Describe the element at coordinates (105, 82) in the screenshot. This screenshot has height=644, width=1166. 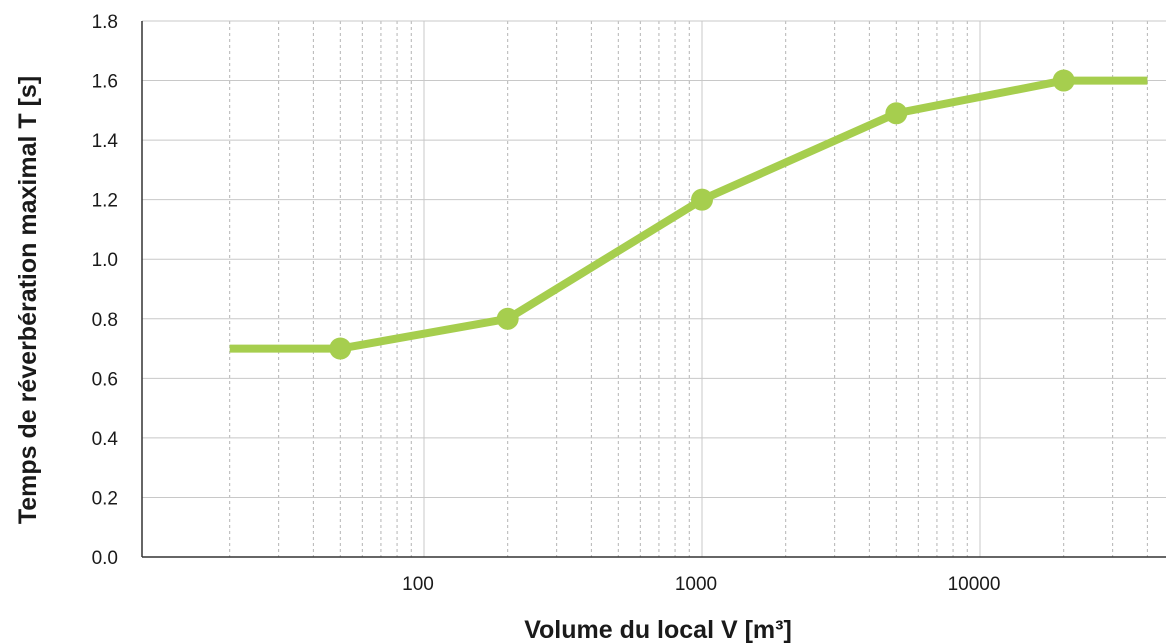
I see `y-tick-label: 1.6` at that location.